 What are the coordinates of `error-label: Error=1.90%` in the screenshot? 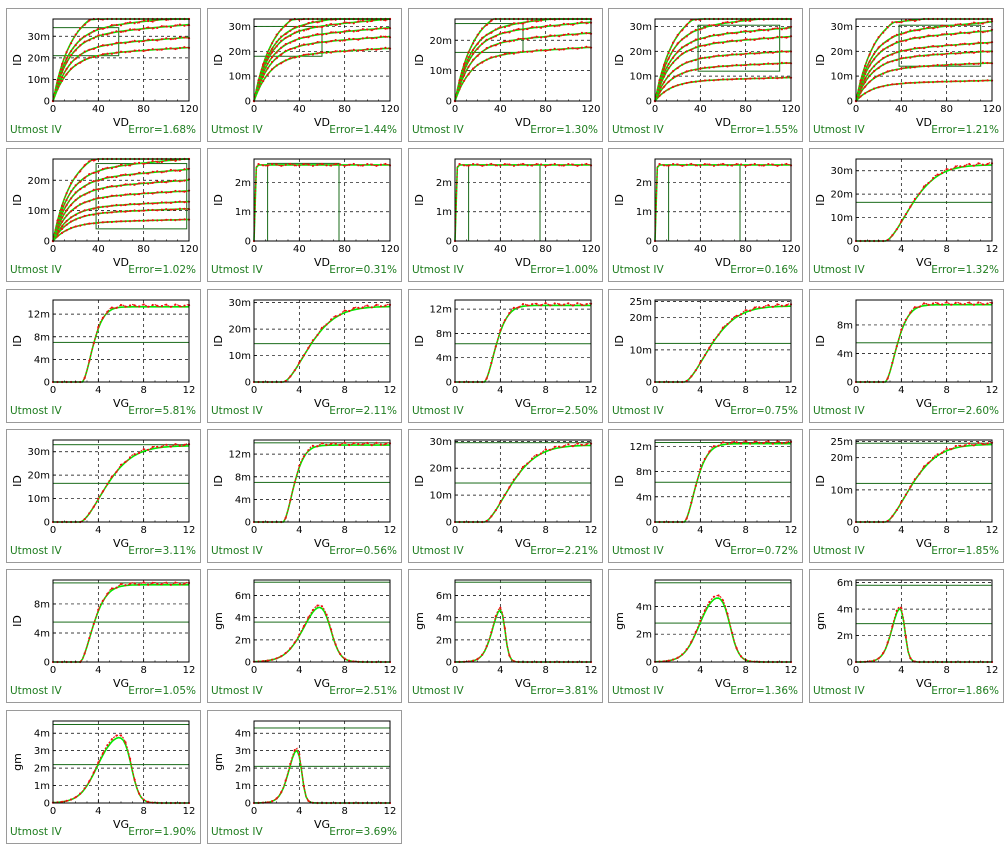 It's located at (162, 832).